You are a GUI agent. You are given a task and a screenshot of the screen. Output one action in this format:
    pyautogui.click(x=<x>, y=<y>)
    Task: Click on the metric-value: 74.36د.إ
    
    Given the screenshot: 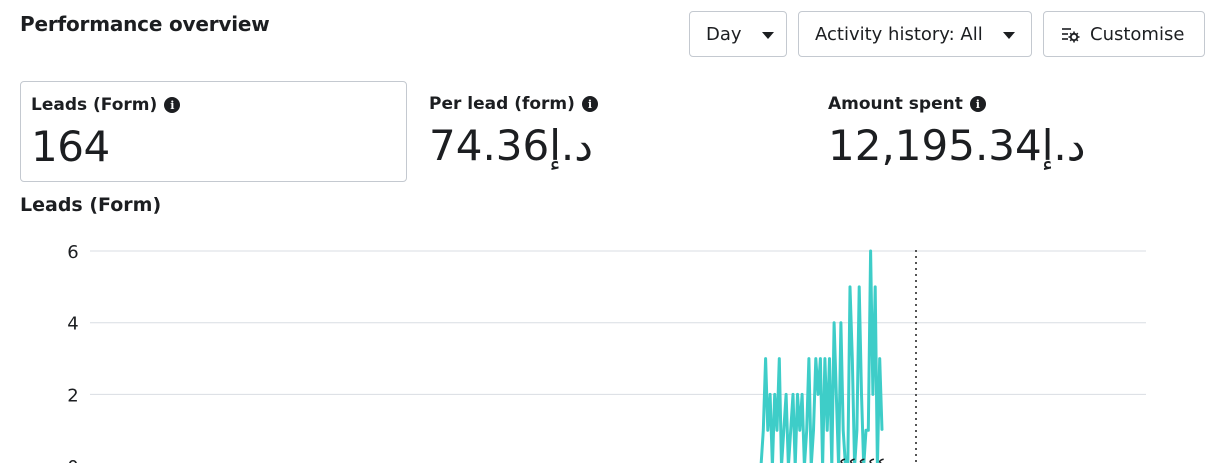 What is the action you would take?
    pyautogui.click(x=511, y=145)
    